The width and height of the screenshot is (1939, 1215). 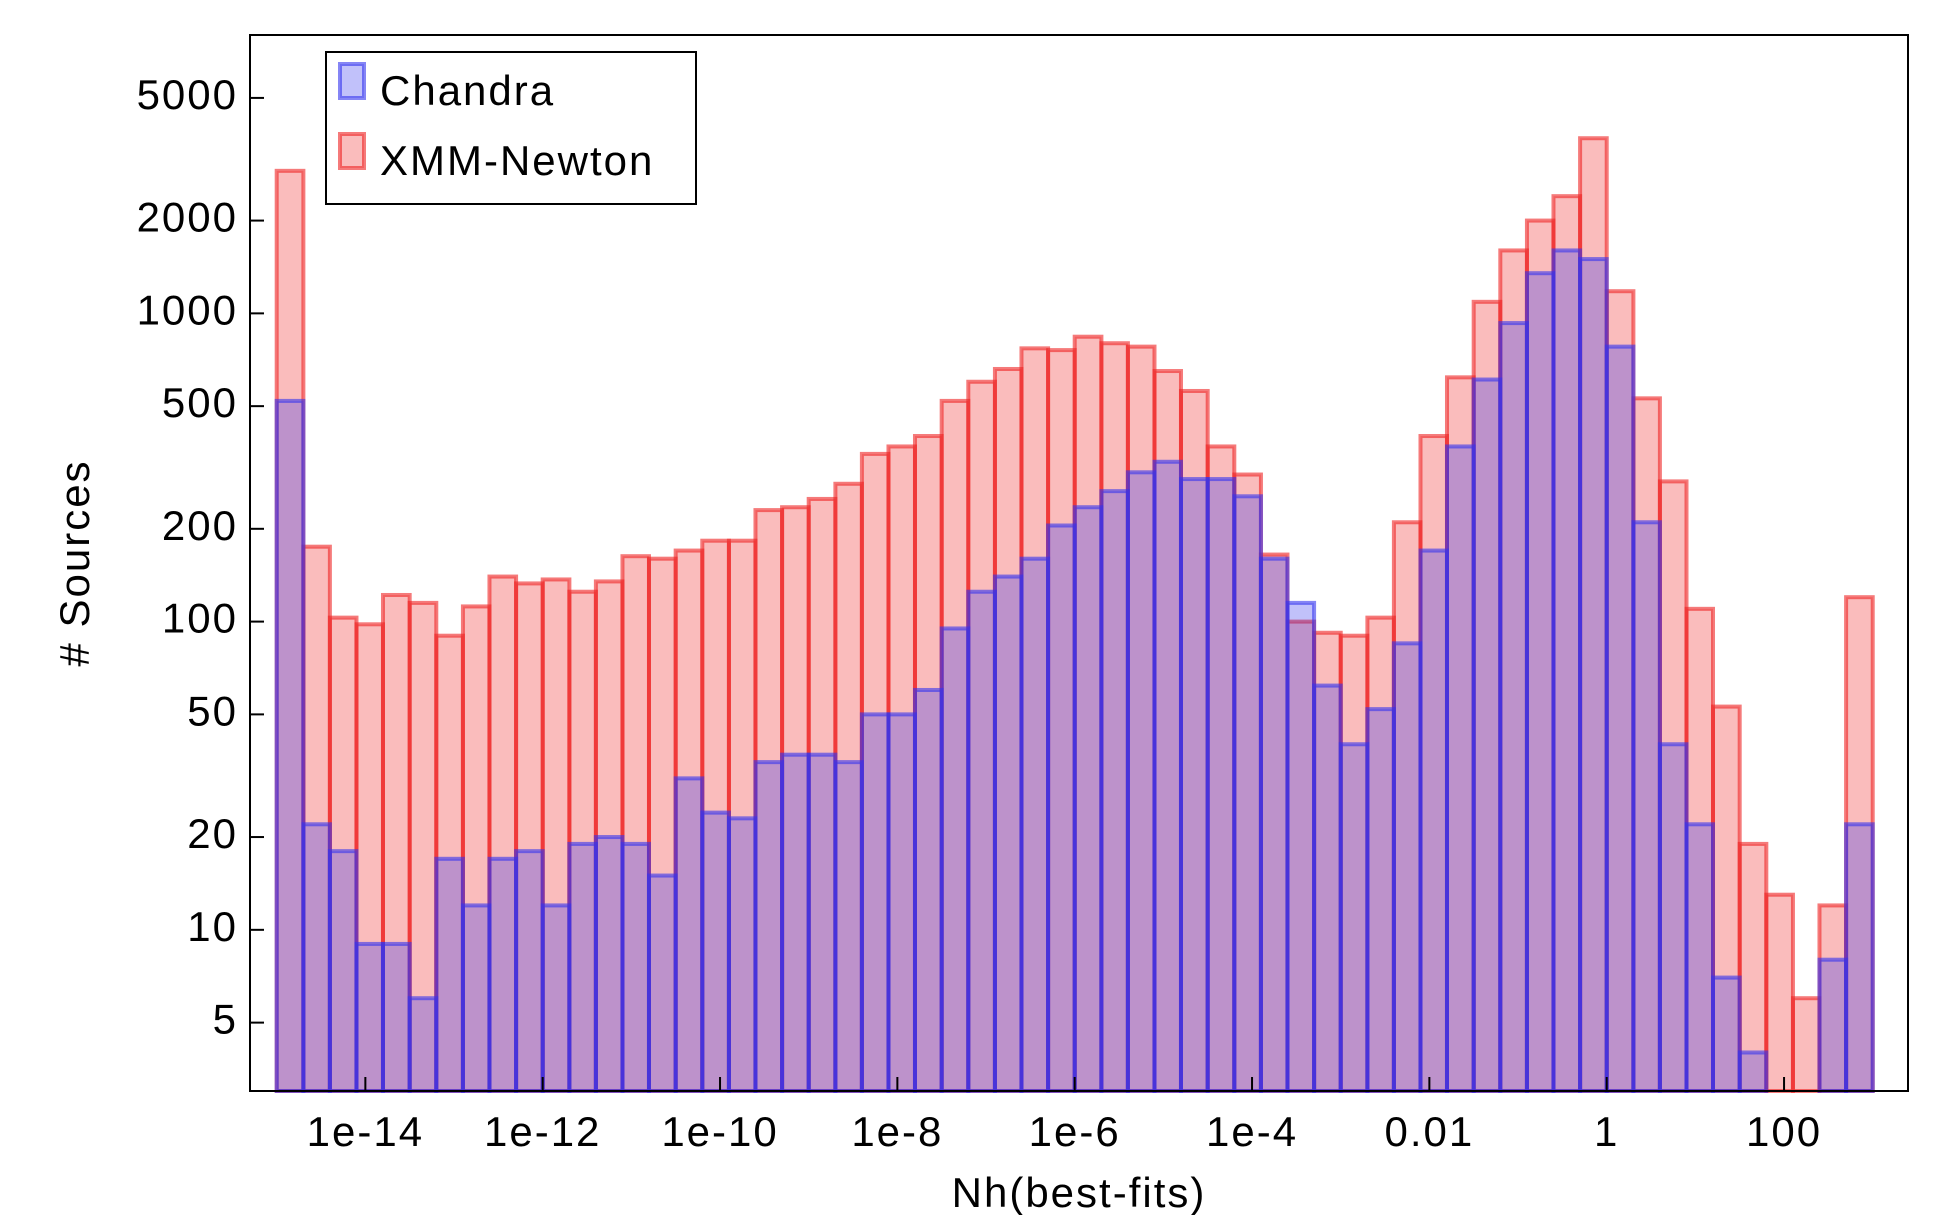 What do you see at coordinates (212, 710) in the screenshot?
I see `y-tick-label: 50` at bounding box center [212, 710].